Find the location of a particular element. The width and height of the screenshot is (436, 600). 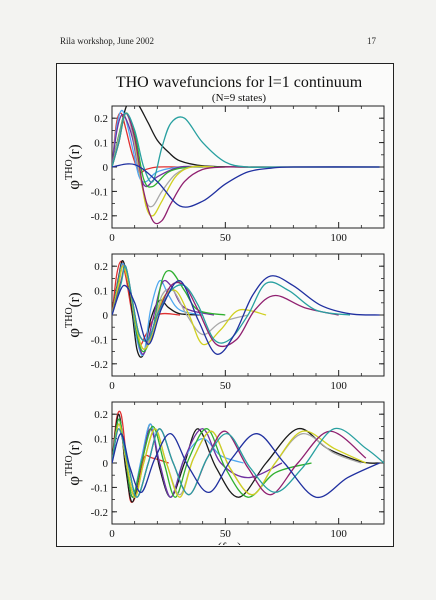

page-number: 17 is located at coordinates (371, 41).